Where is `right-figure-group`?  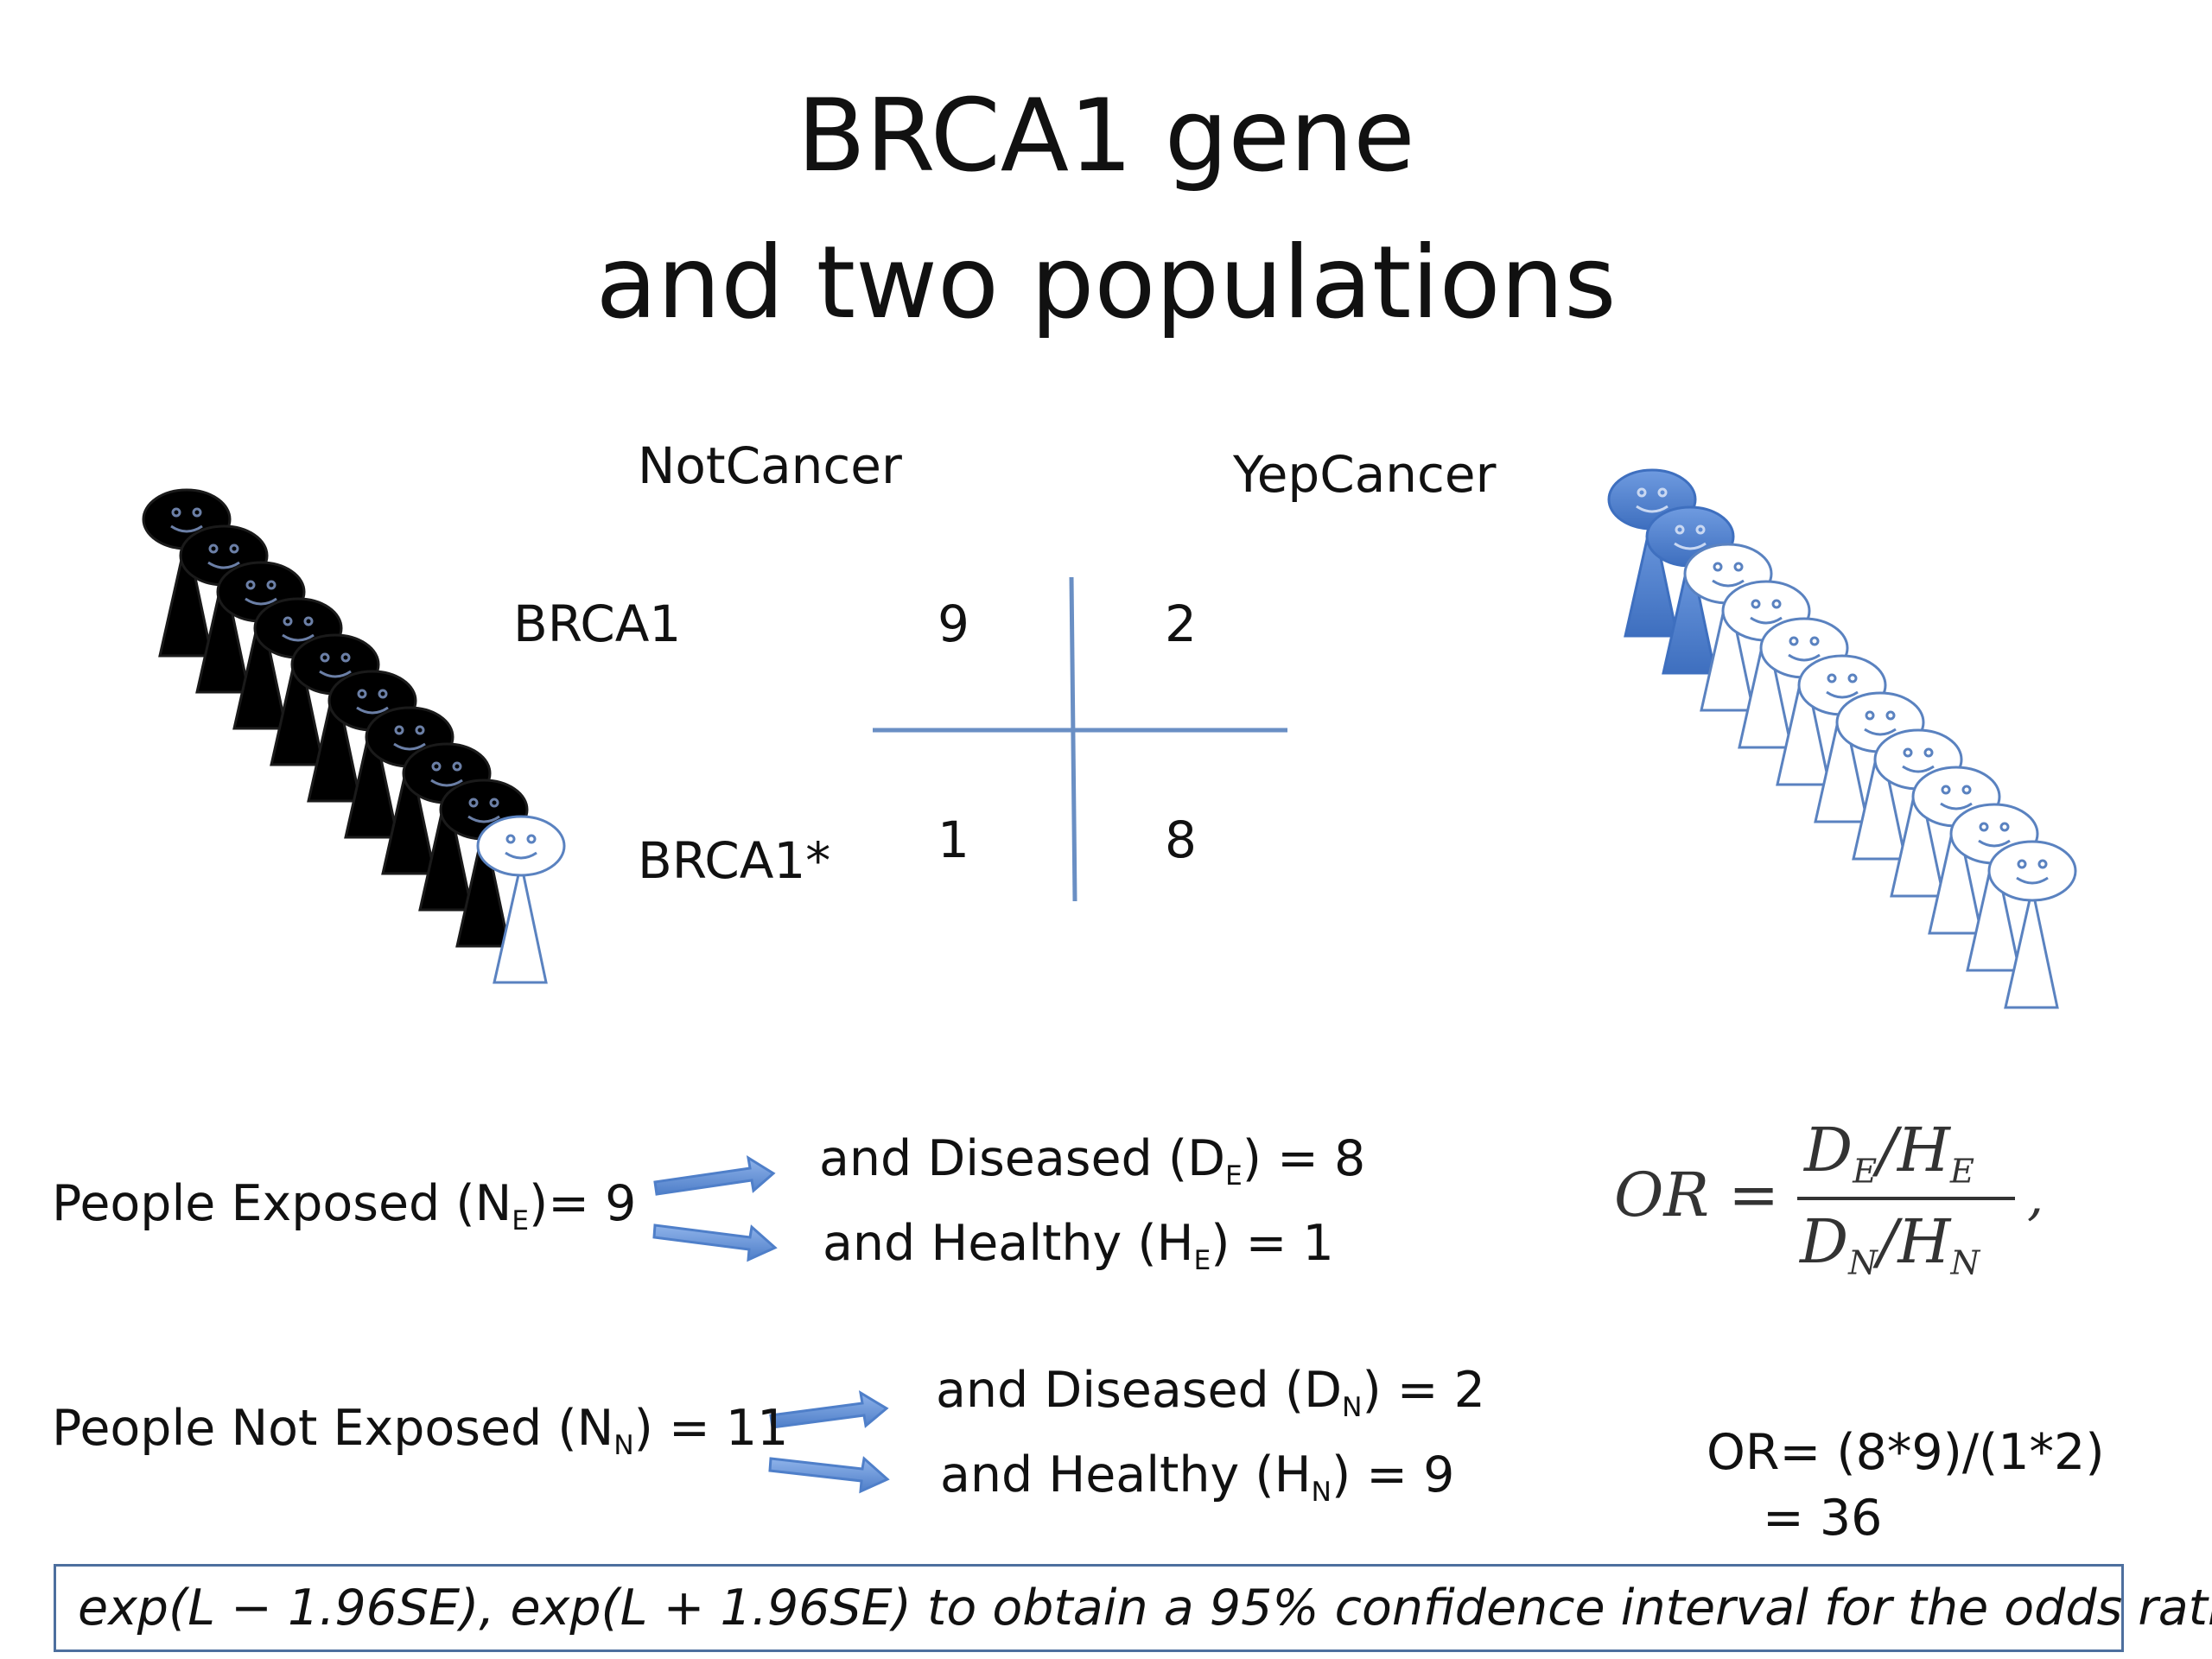 right-figure-group is located at coordinates (1842, 738).